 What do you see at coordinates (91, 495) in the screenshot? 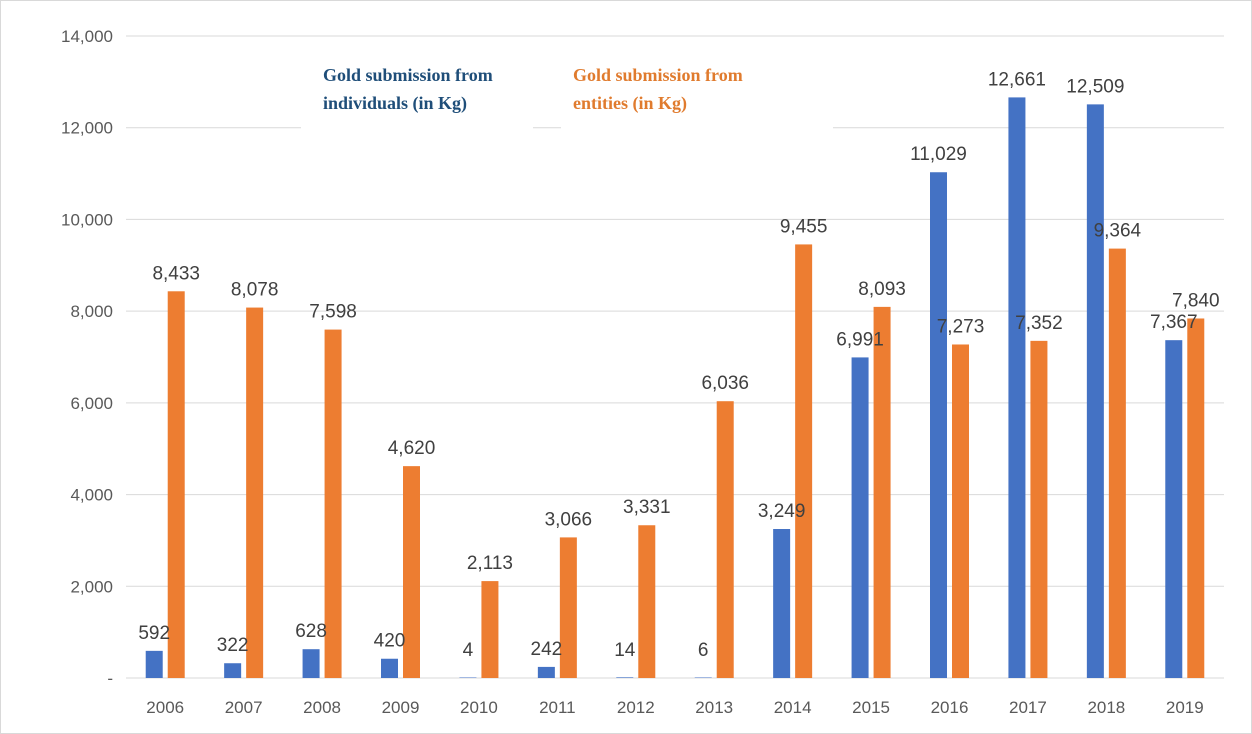
I see `y-tick-label: 4,000` at bounding box center [91, 495].